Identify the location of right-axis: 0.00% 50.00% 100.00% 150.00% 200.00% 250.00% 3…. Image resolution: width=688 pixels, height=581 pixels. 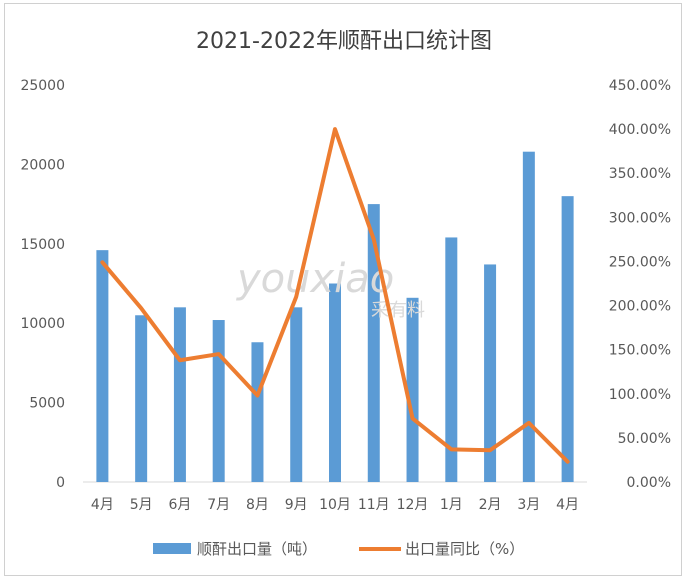
(640, 284).